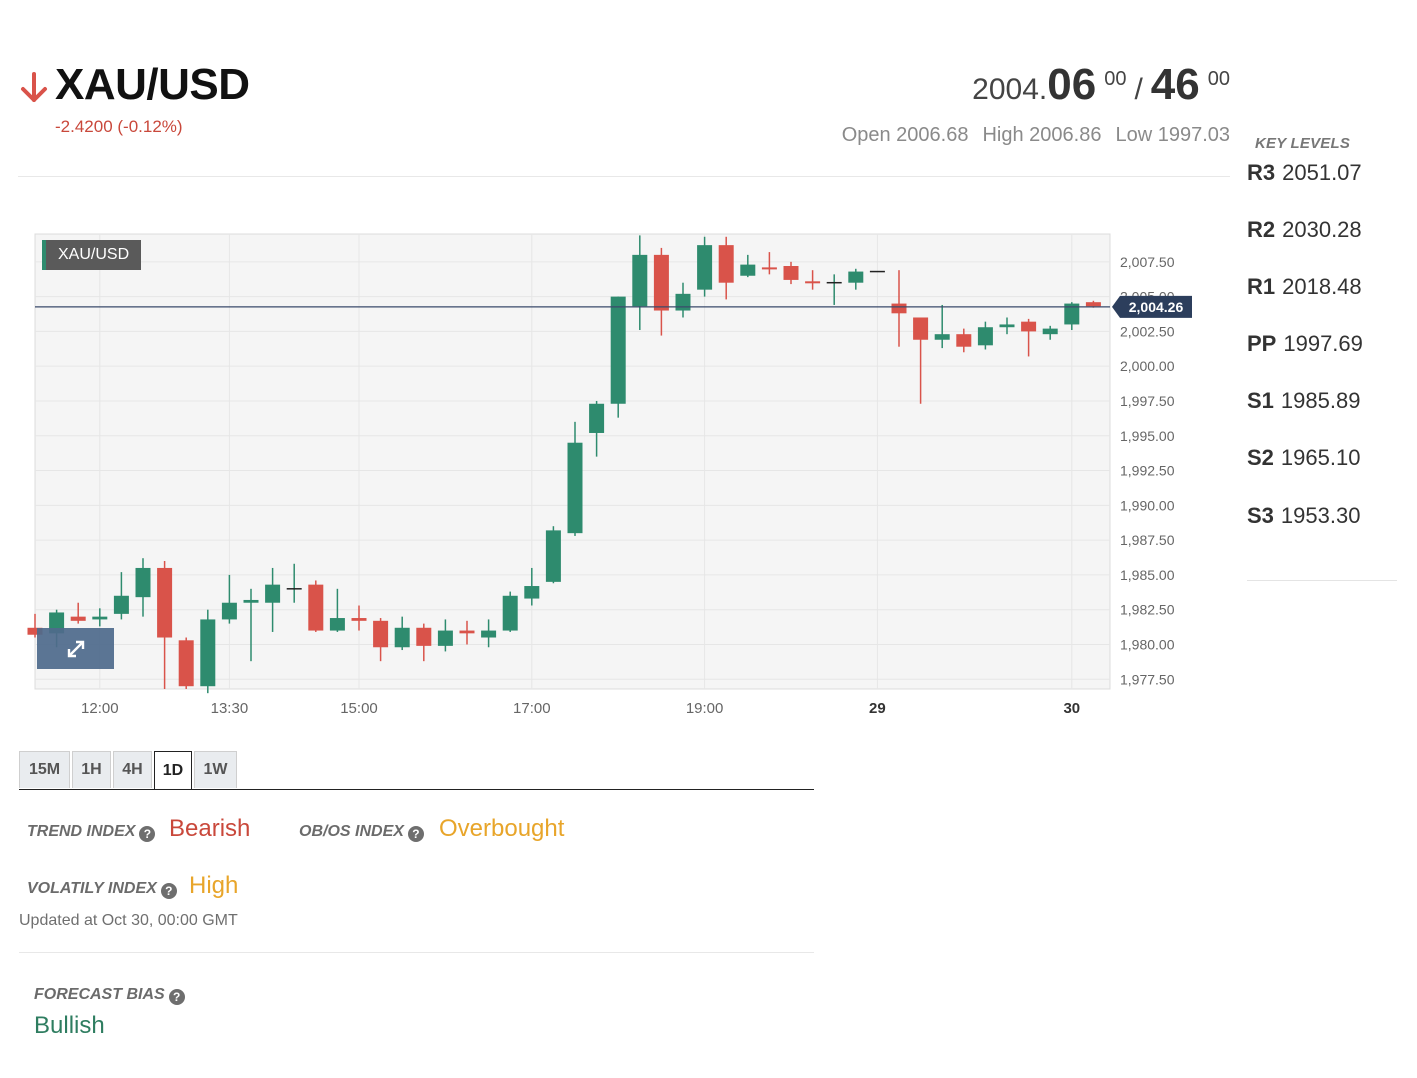 This screenshot has height=1078, width=1417. I want to click on x-tick-label: 19:00, so click(705, 708).